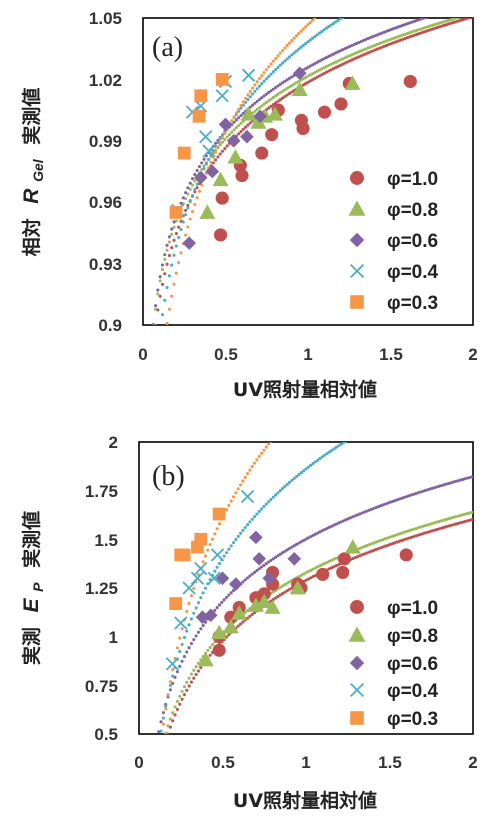 The height and width of the screenshot is (817, 489). What do you see at coordinates (305, 762) in the screenshot?
I see `xtick-b-2: 1` at bounding box center [305, 762].